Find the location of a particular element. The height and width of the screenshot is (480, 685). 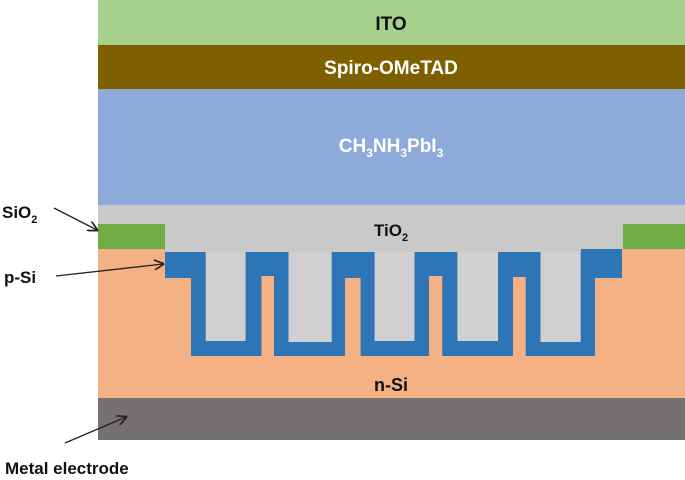

tio2-layer is located at coordinates (391, 227).